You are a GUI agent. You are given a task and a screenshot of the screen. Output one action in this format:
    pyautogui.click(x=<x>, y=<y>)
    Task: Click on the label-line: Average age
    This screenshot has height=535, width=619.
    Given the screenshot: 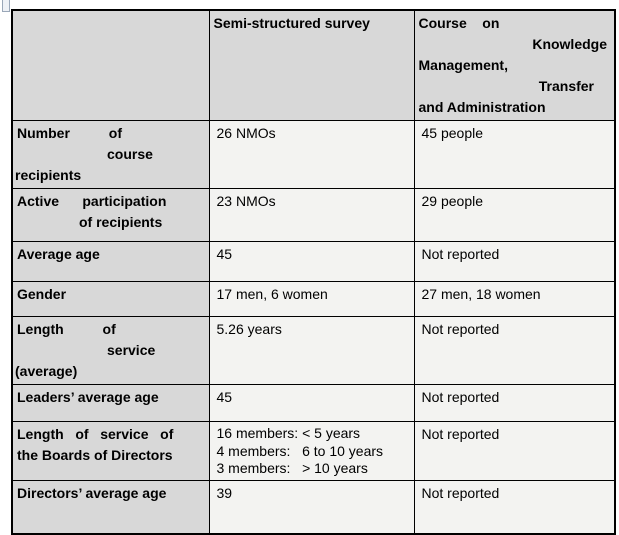 What is the action you would take?
    pyautogui.click(x=58, y=254)
    